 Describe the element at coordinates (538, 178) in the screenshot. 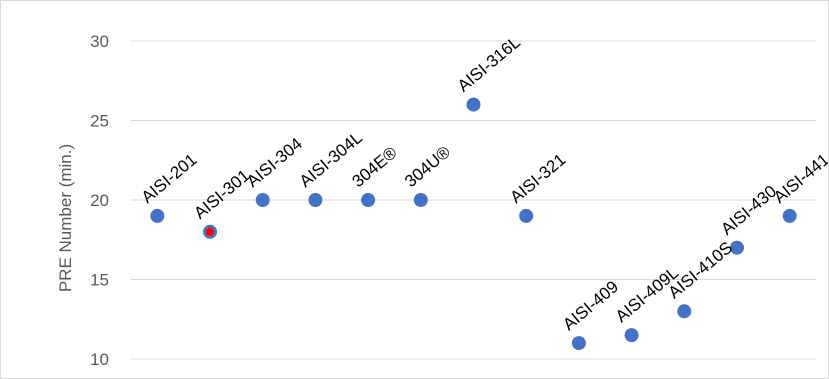

I see `data-label: AISI-321` at that location.